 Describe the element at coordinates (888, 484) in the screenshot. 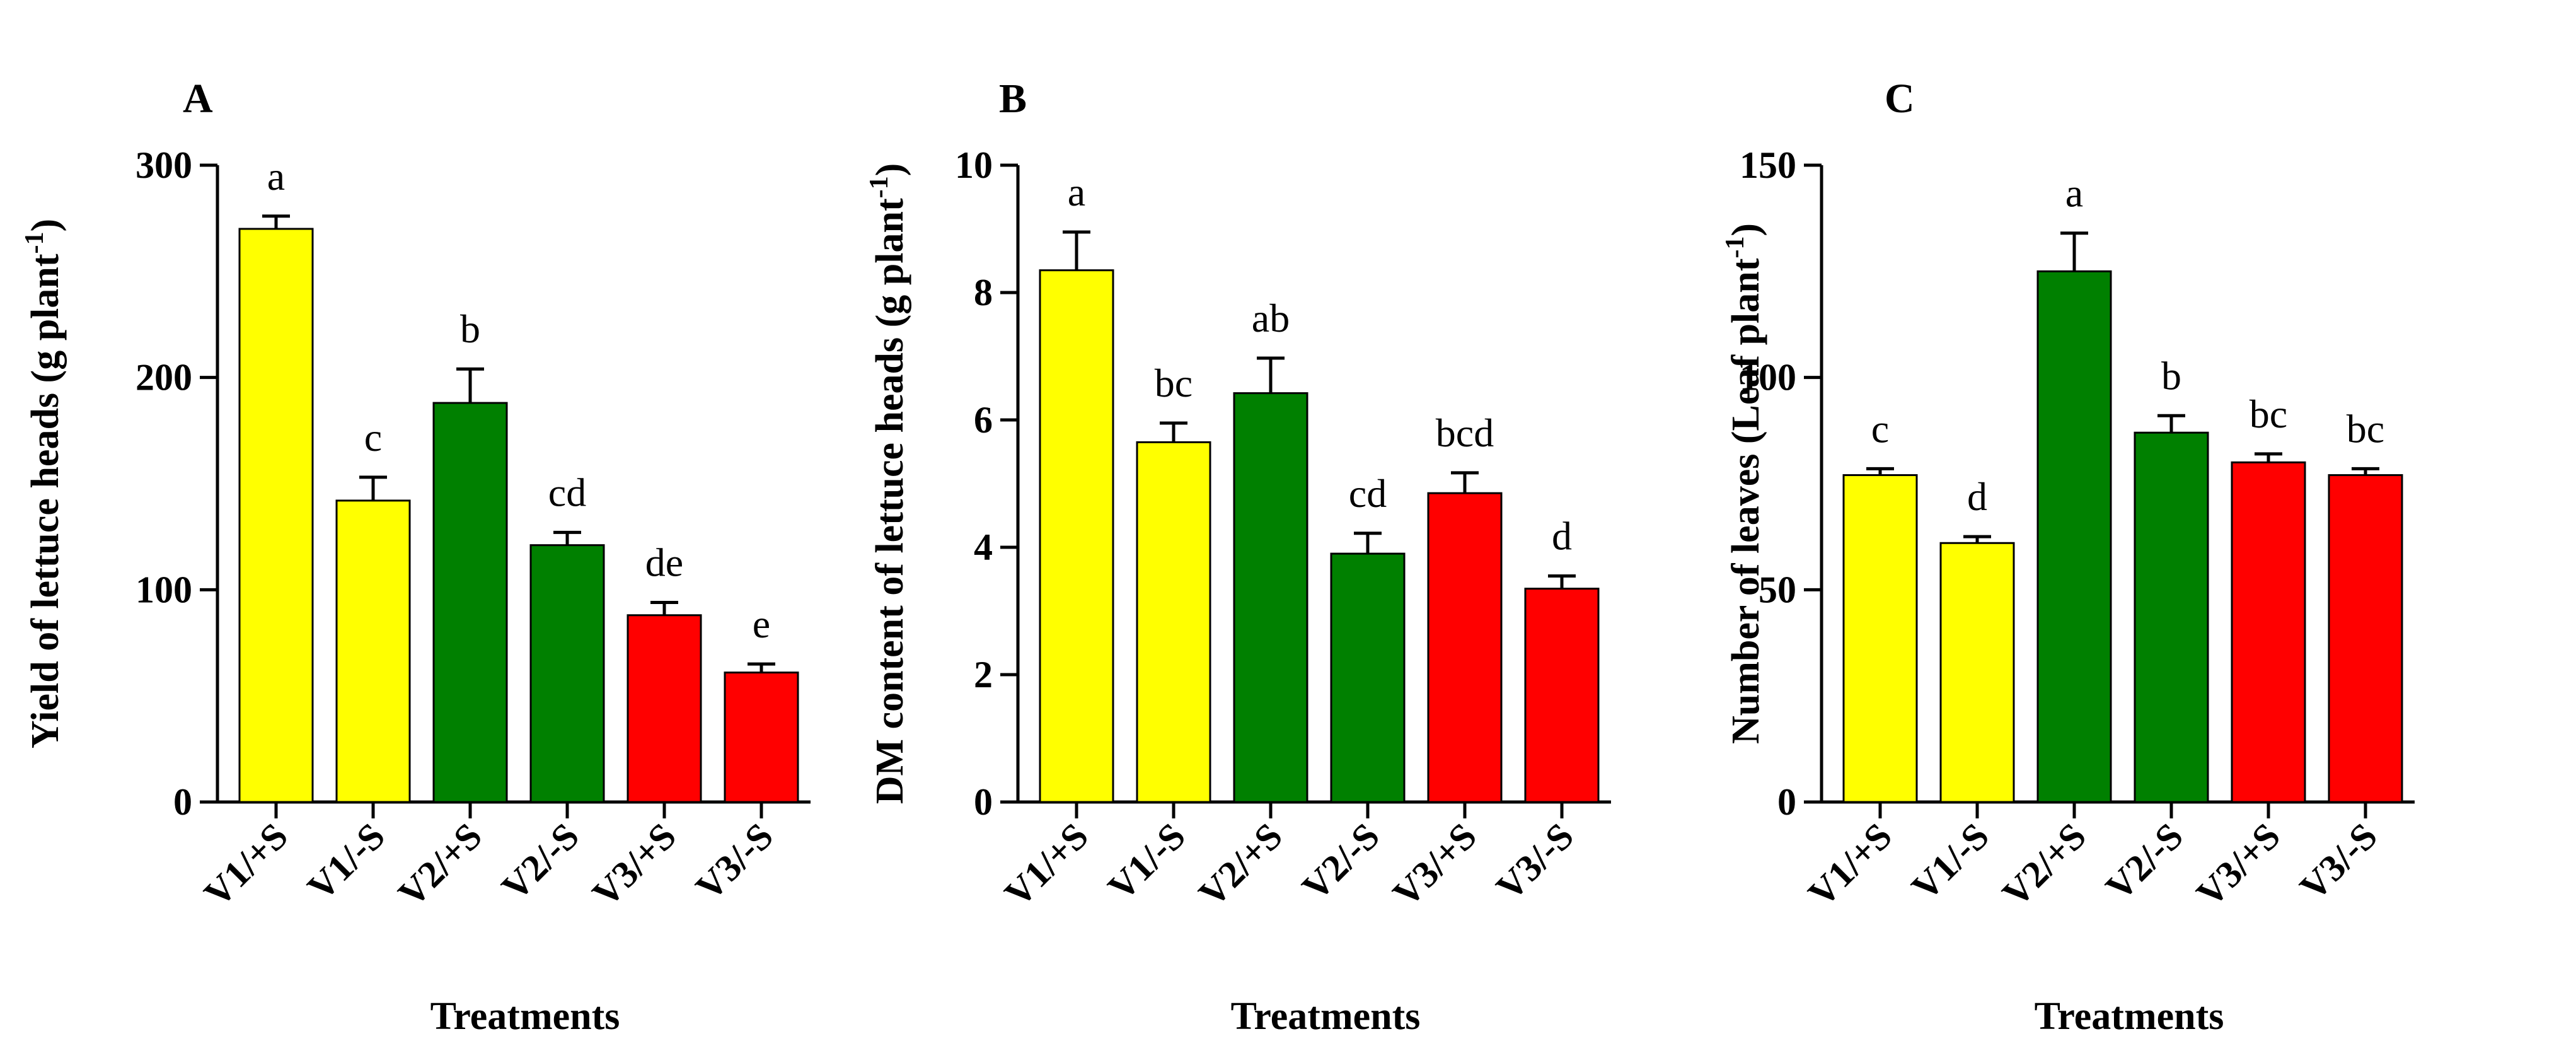

I see `y-axis-label: DM content of lettuce heads (g plant-1)` at that location.